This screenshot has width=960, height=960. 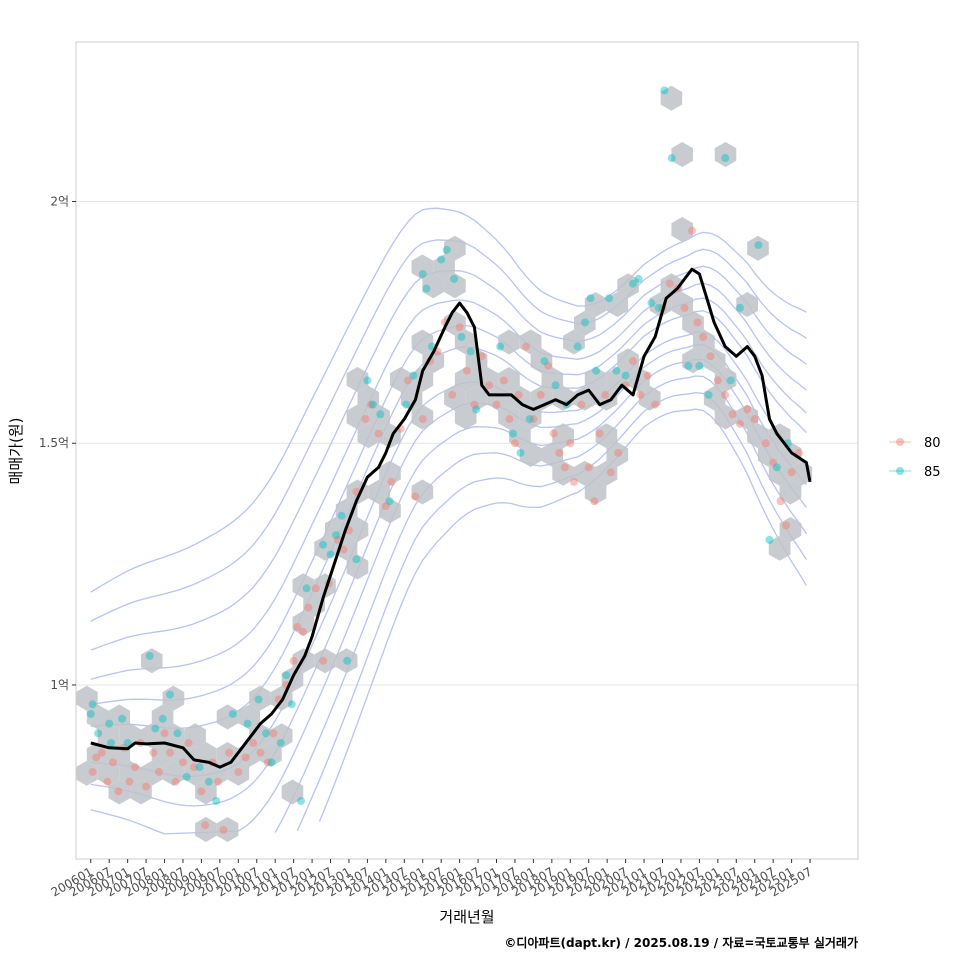 What do you see at coordinates (54, 443) in the screenshot?
I see `y-tick-label: 1.5억` at bounding box center [54, 443].